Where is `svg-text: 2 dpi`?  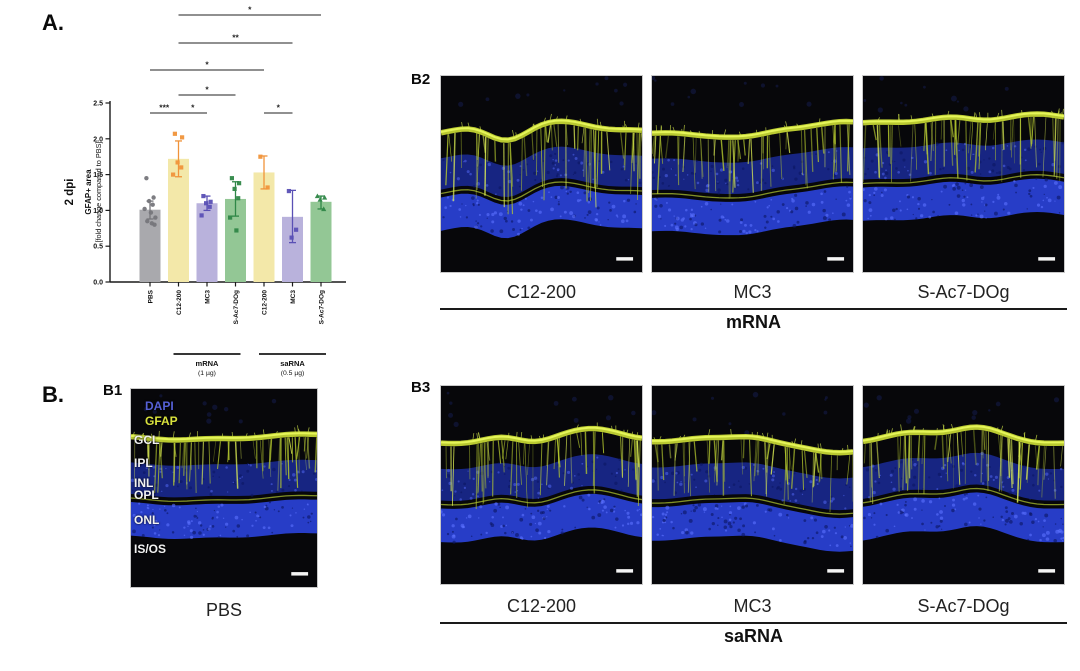 svg-text: 2 dpi is located at coordinates (70, 192).